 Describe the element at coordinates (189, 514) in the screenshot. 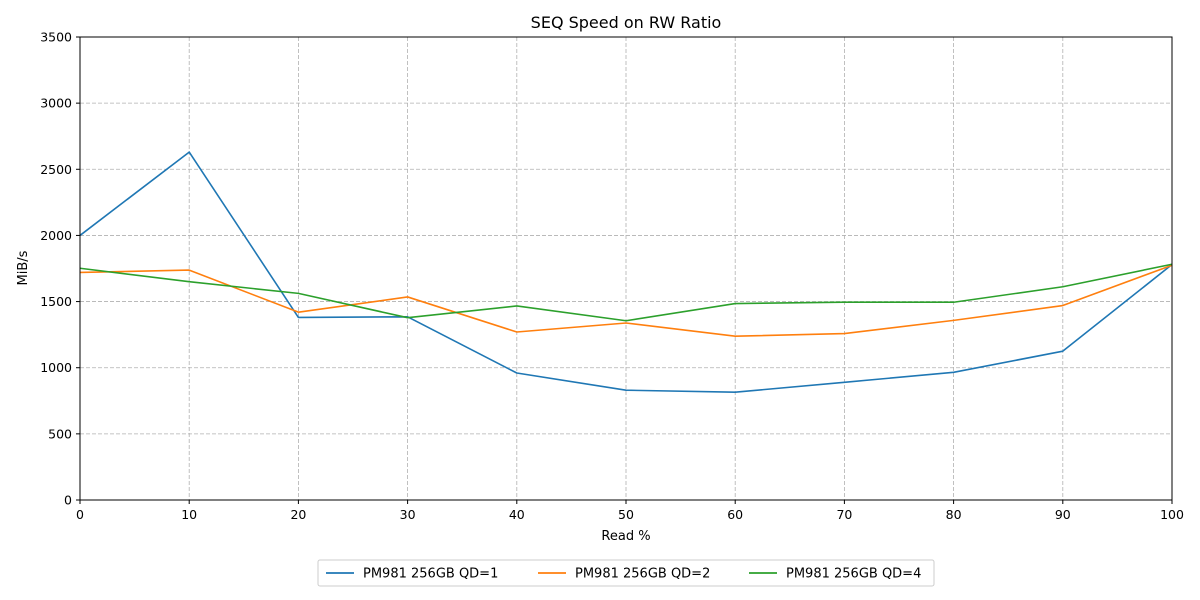

I see `x-tick-label: 10` at that location.